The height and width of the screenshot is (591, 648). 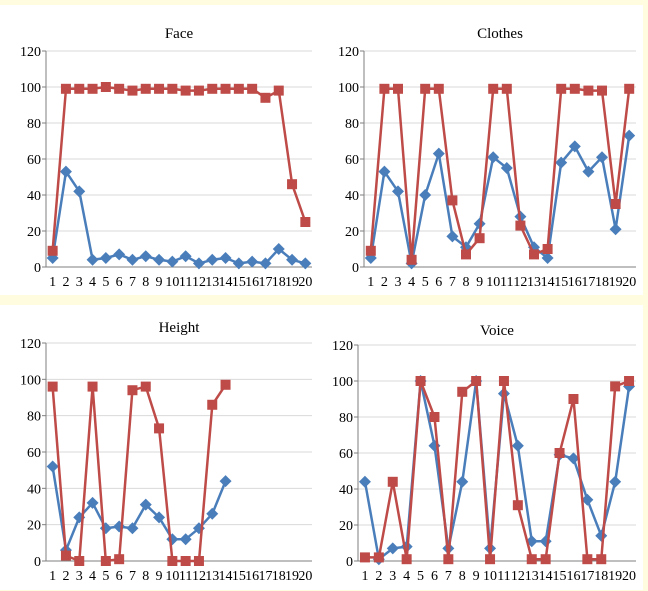 I want to click on x-tick-label: 5, so click(x=425, y=282).